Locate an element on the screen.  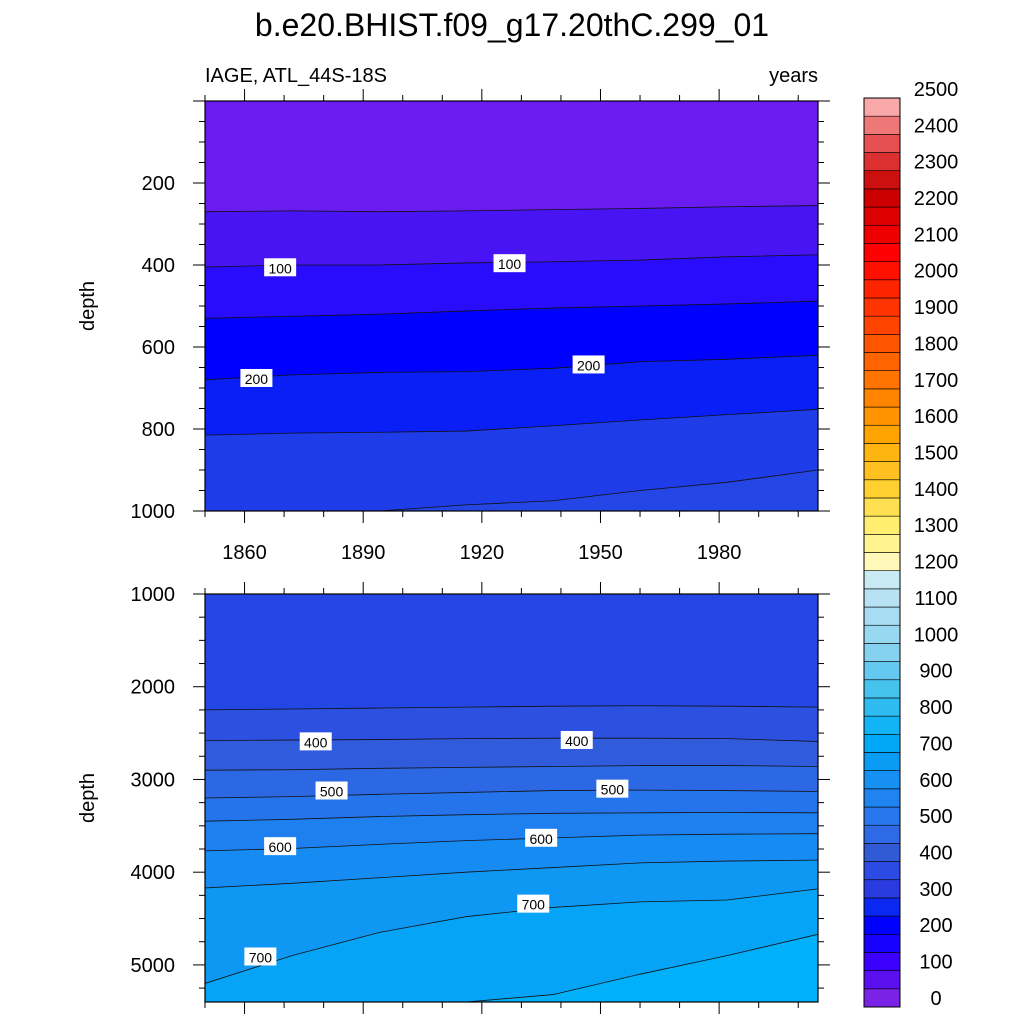
colorbar-label: 2000 is located at coordinates (936, 272).